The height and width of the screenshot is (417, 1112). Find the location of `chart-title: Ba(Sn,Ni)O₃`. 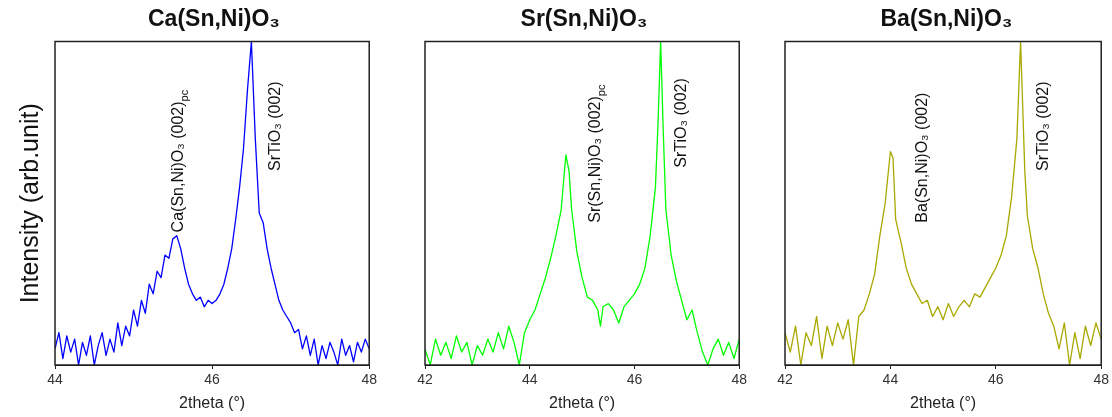

chart-title: Ba(Sn,Ni)O₃ is located at coordinates (946, 18).